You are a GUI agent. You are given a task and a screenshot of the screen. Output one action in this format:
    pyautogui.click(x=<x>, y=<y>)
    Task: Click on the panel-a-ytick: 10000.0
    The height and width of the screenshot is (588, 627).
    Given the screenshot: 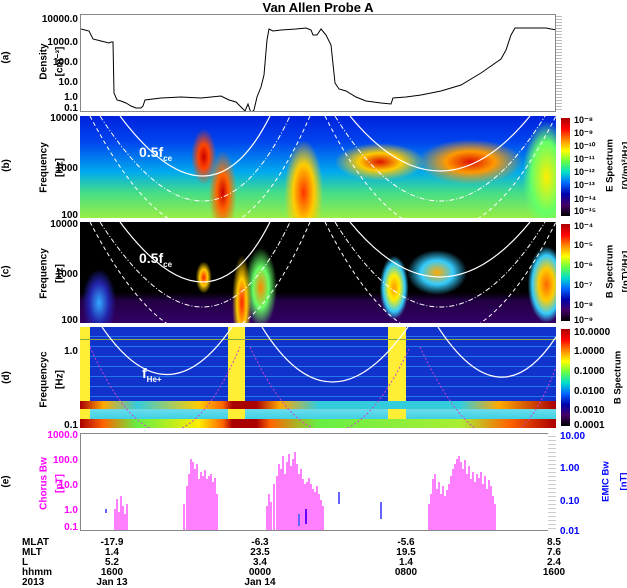 What is the action you would take?
    pyautogui.click(x=50, y=20)
    